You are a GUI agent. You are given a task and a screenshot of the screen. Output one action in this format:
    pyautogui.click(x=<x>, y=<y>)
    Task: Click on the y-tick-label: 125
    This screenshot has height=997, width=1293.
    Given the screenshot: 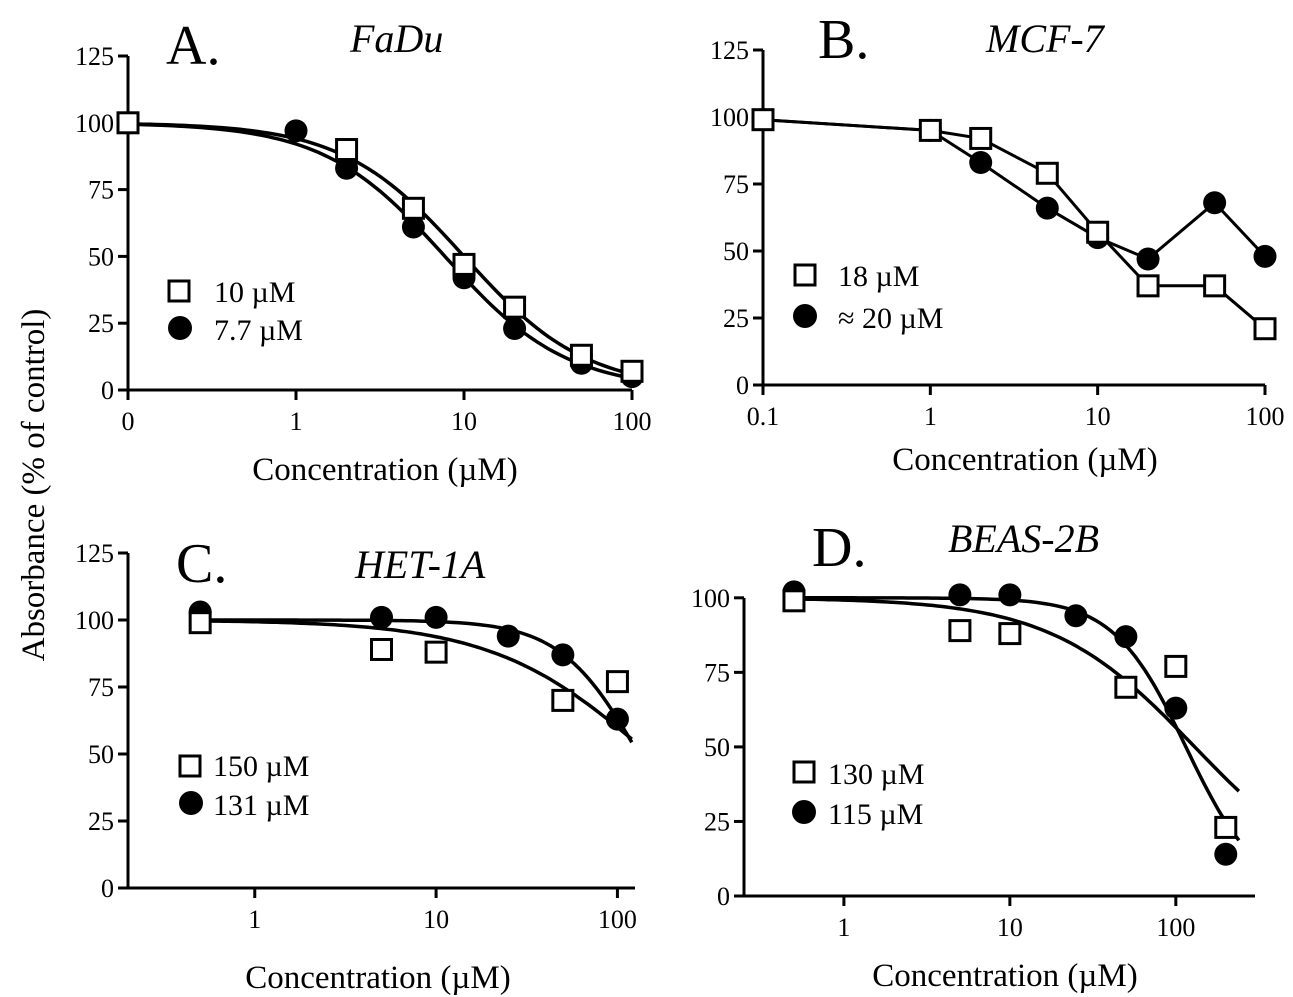 What is the action you would take?
    pyautogui.click(x=729, y=50)
    